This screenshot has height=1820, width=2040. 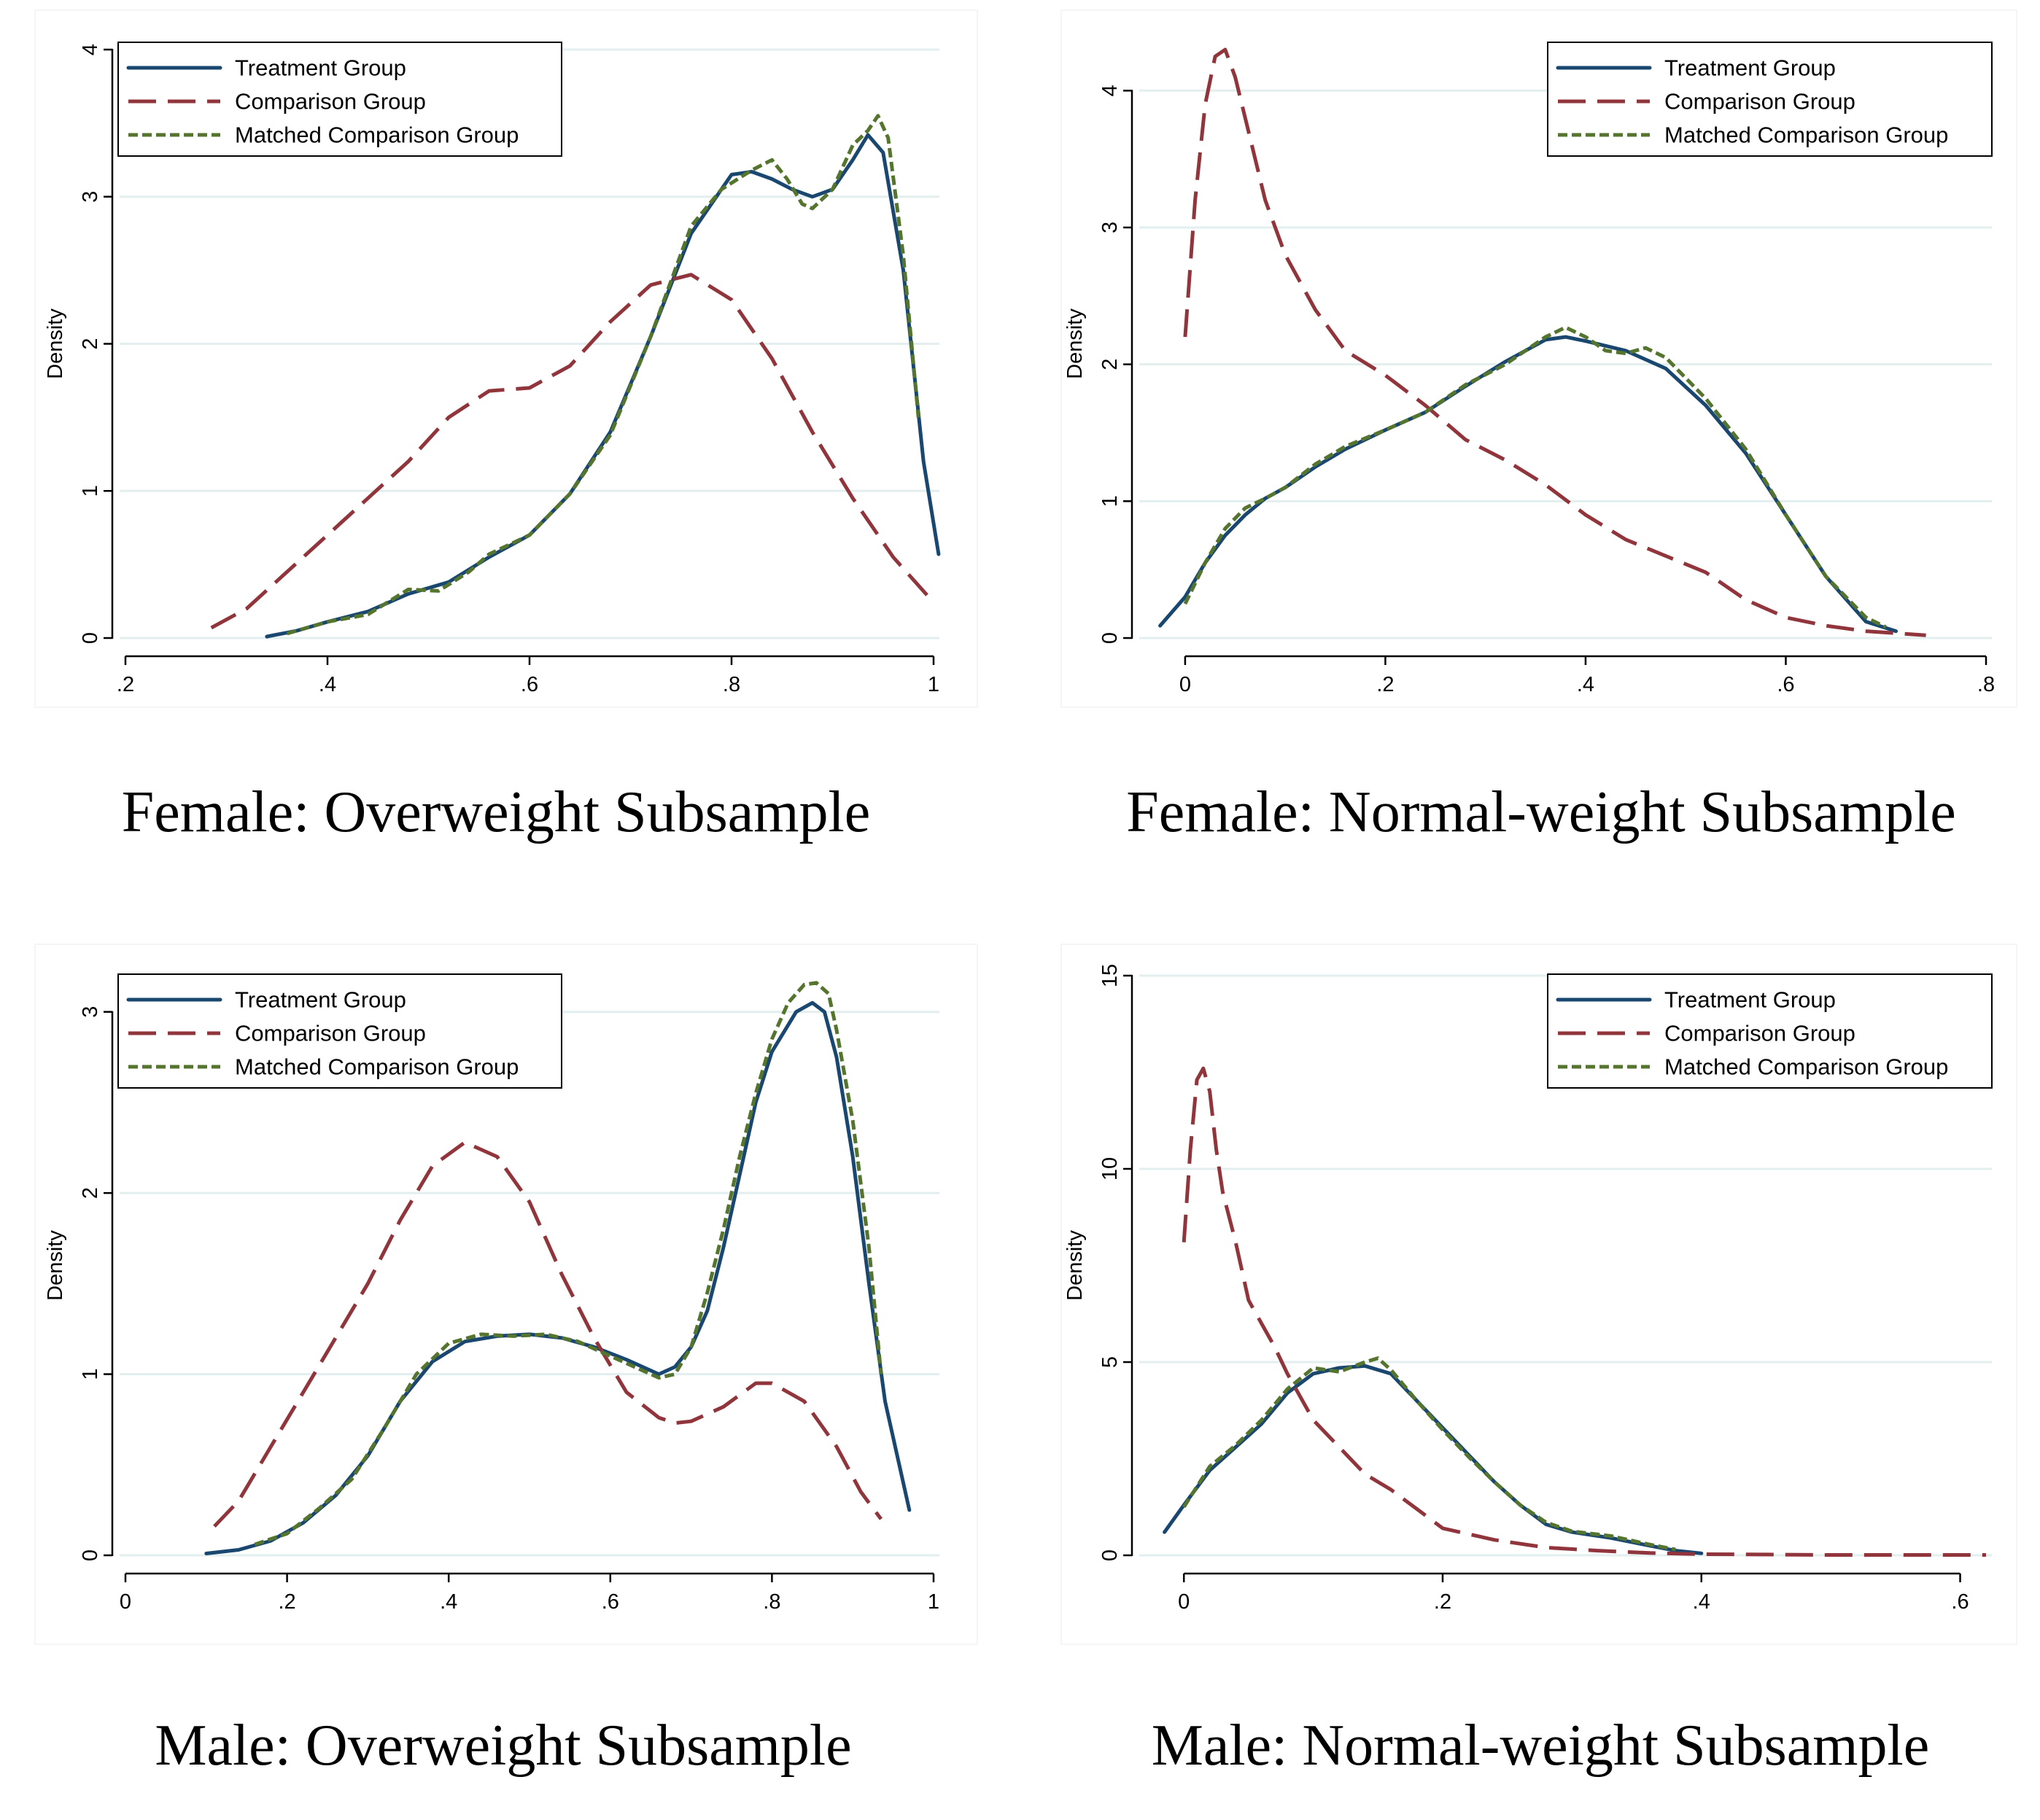 I want to click on y-tick-label: 15, so click(x=1110, y=975).